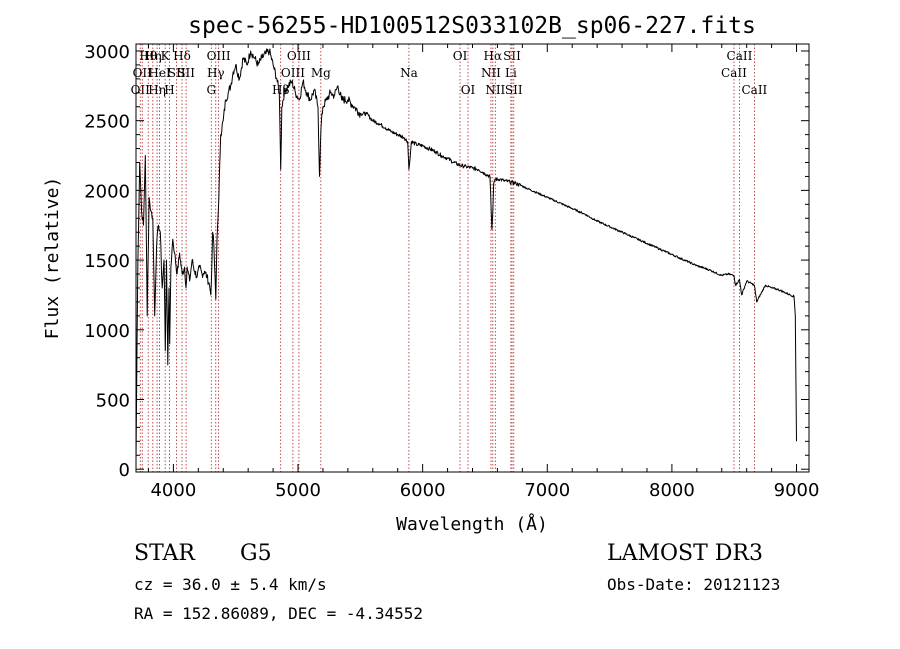 The image size is (900, 649). Describe the element at coordinates (113, 401) in the screenshot. I see `y-tick-label-1: 500` at that location.